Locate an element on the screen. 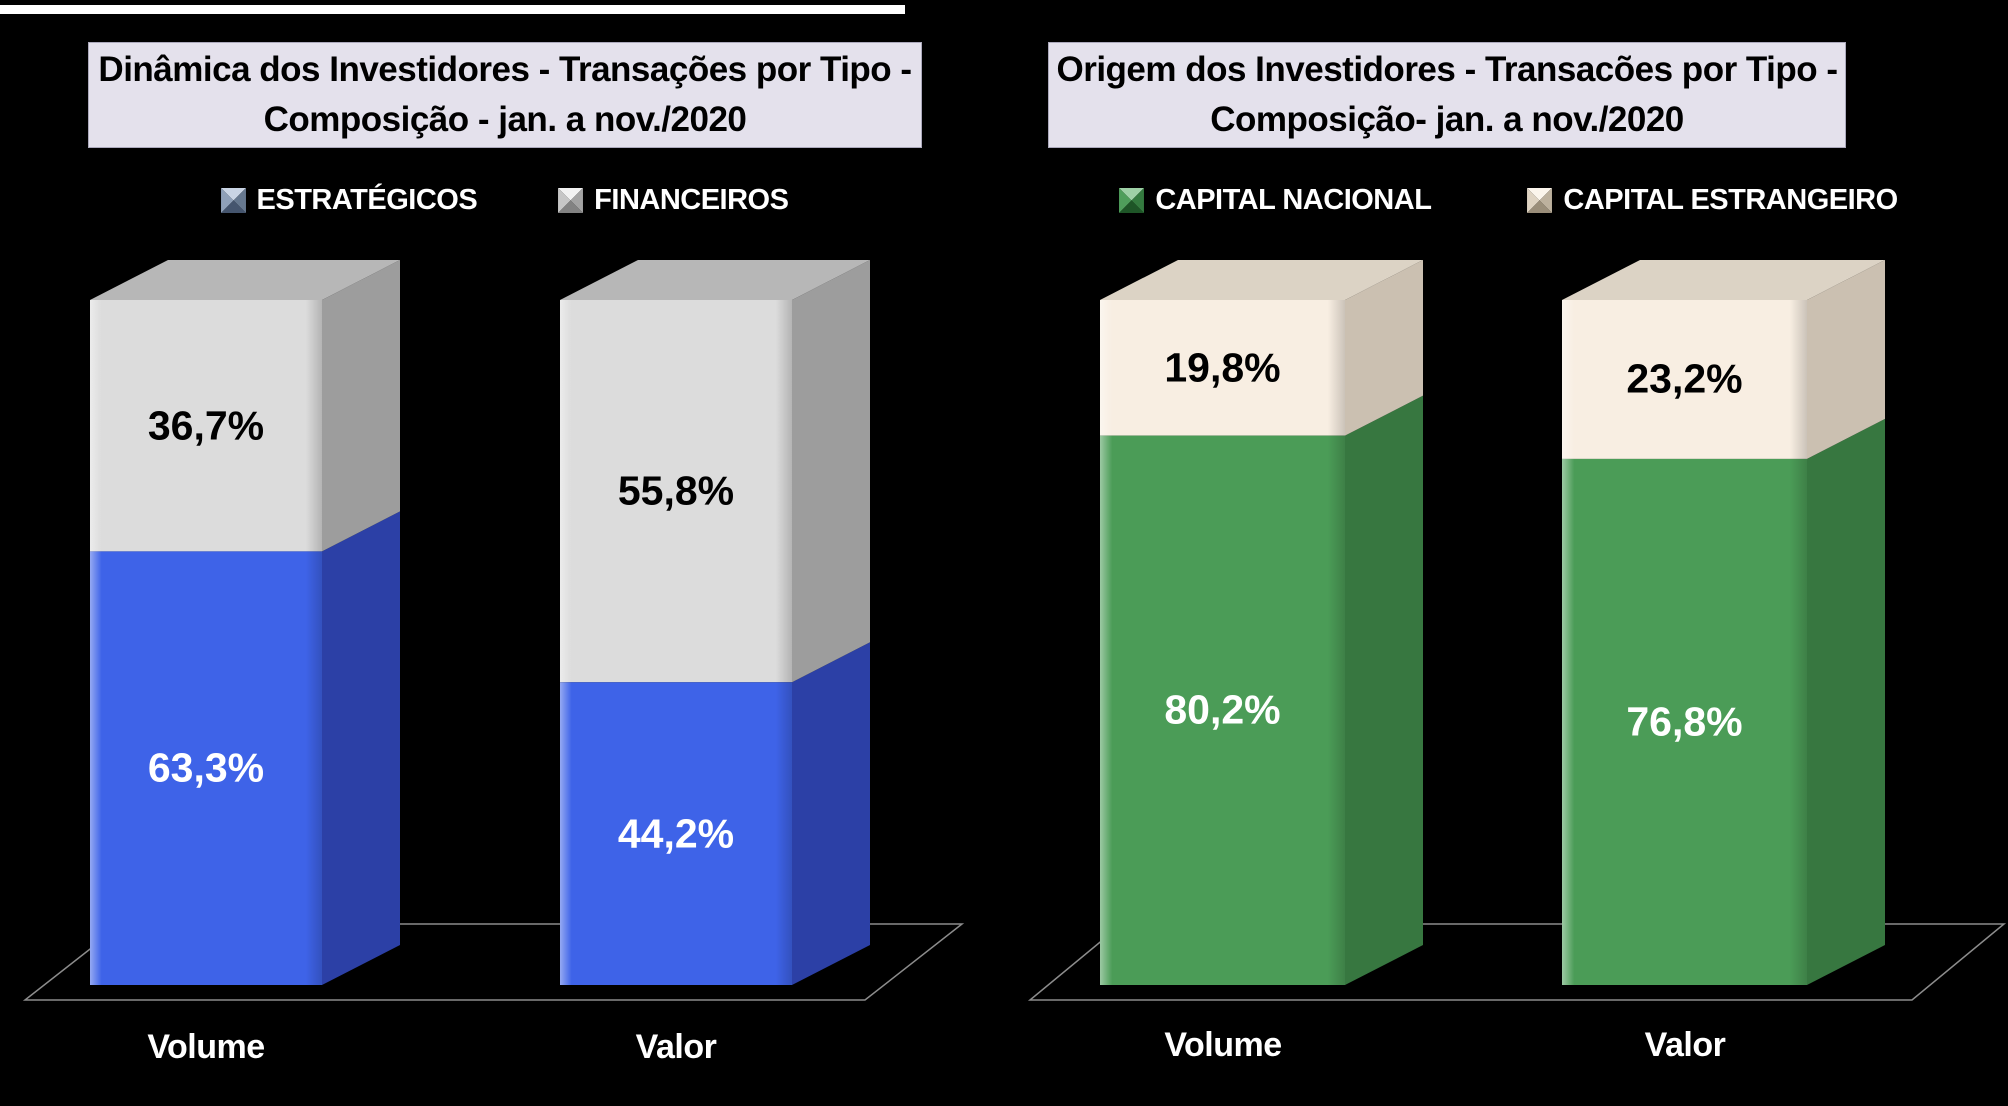 The height and width of the screenshot is (1106, 2008). legend-right: CAPITAL NACIONAL CAPITAL ESTRANGEIRO is located at coordinates (1508, 200).